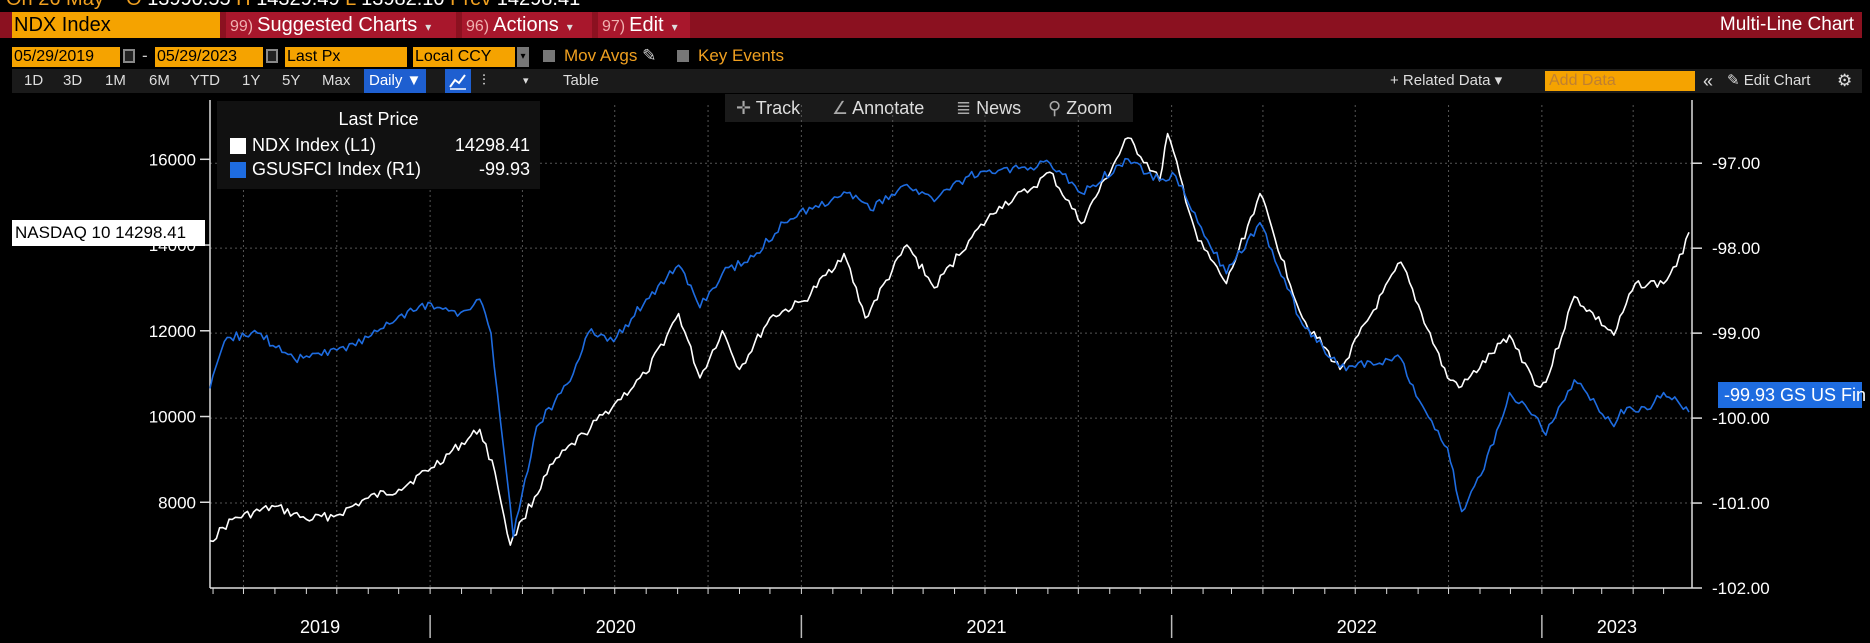 The height and width of the screenshot is (643, 1870). What do you see at coordinates (484, 80) in the screenshot?
I see `bar-chart-icon: ⫶` at bounding box center [484, 80].